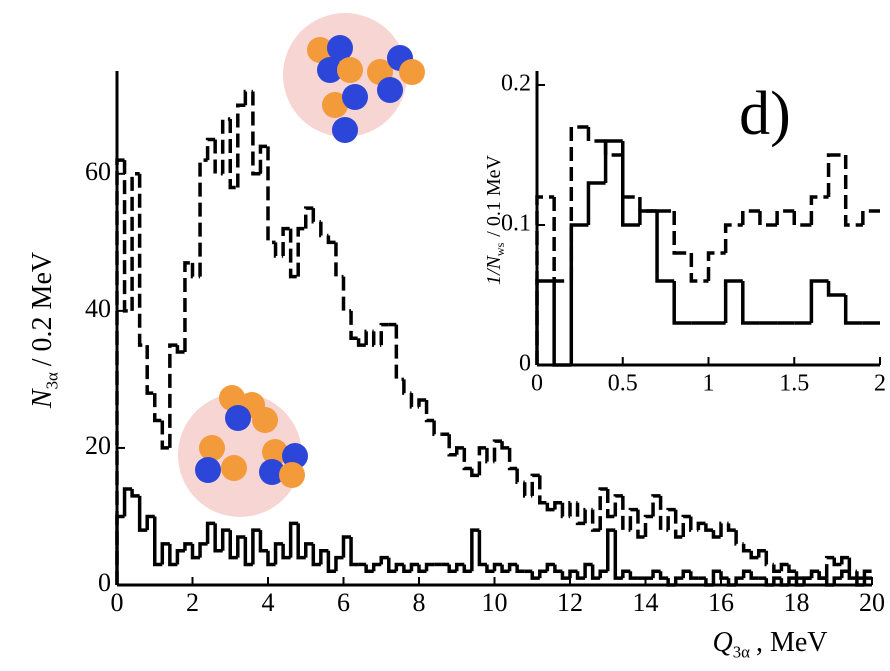 The image size is (890, 671). Describe the element at coordinates (343, 602) in the screenshot. I see `x-tick-label: 6` at that location.